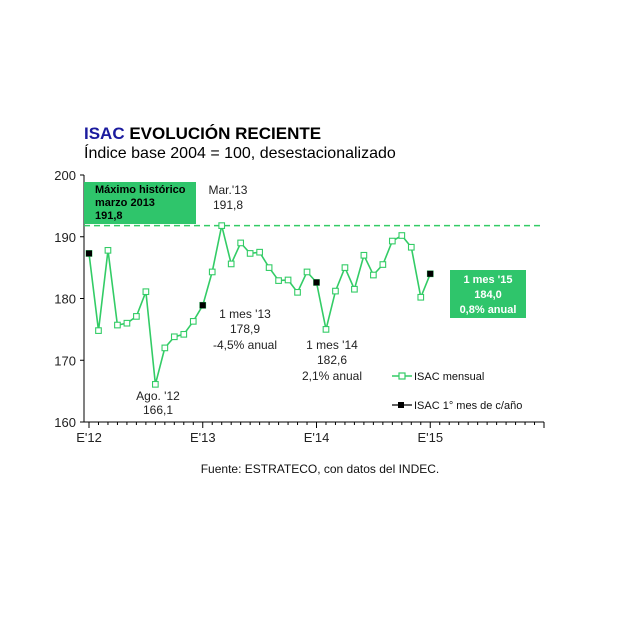 The height and width of the screenshot is (640, 640). Describe the element at coordinates (65, 175) in the screenshot. I see `y-tick-label: 200` at that location.